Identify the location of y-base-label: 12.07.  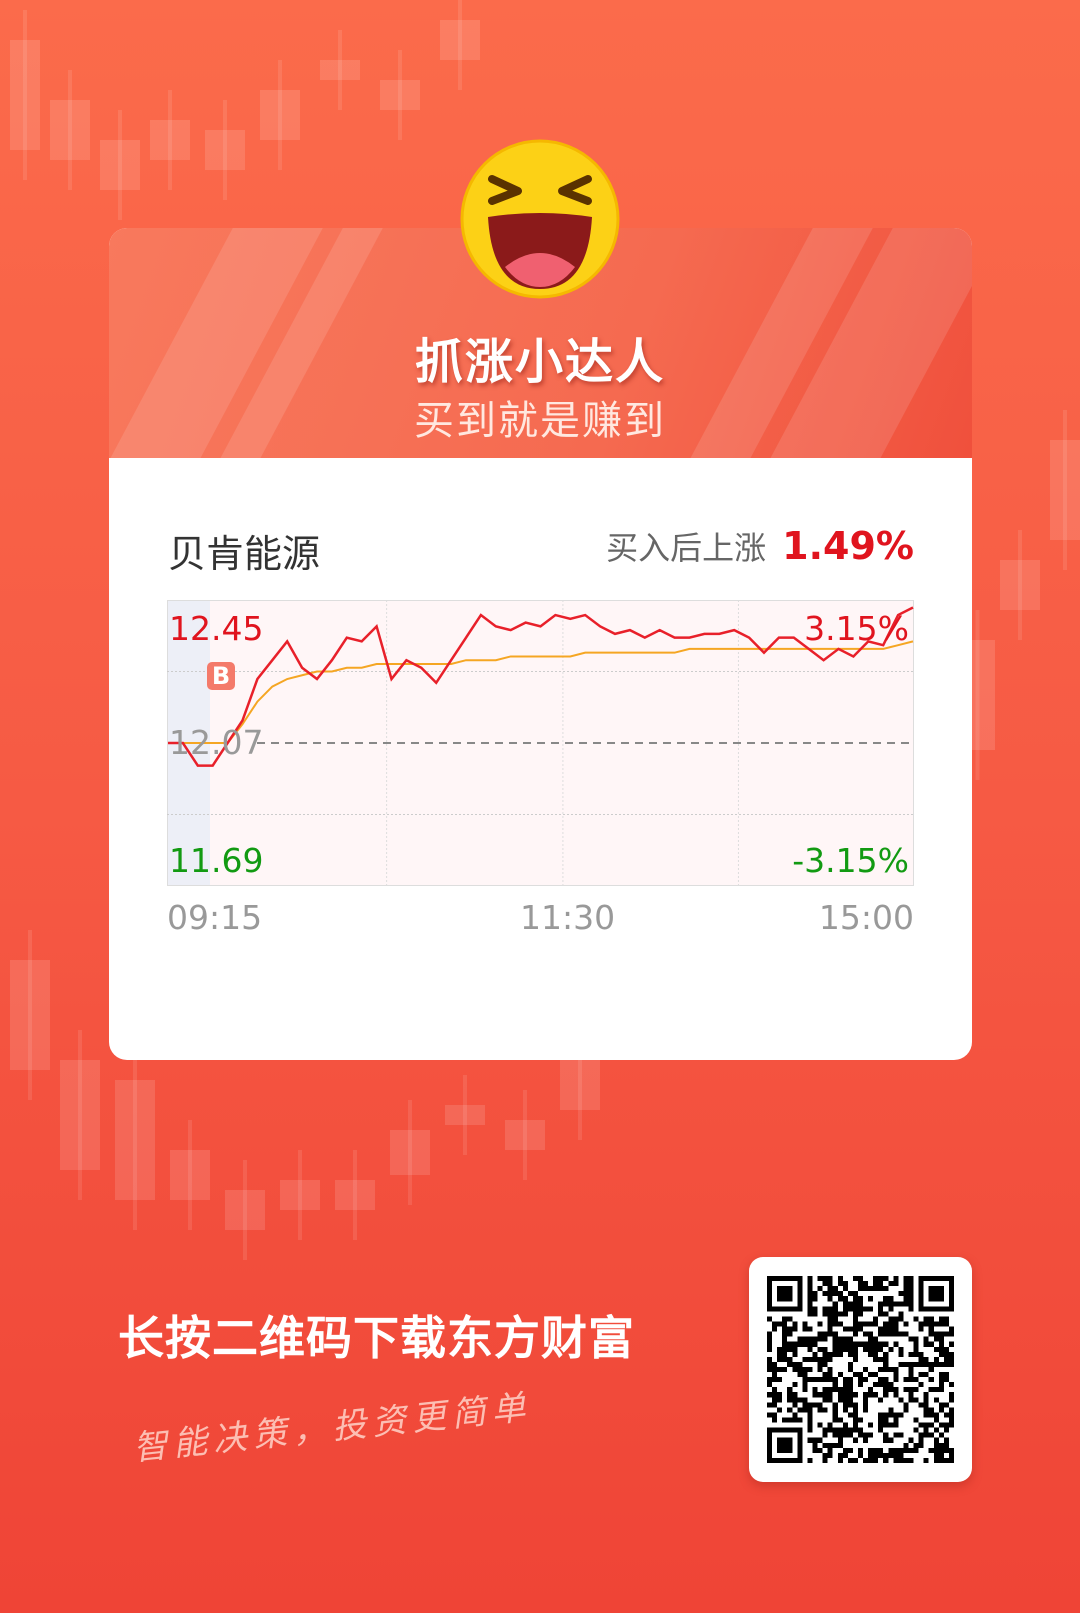
(216, 742).